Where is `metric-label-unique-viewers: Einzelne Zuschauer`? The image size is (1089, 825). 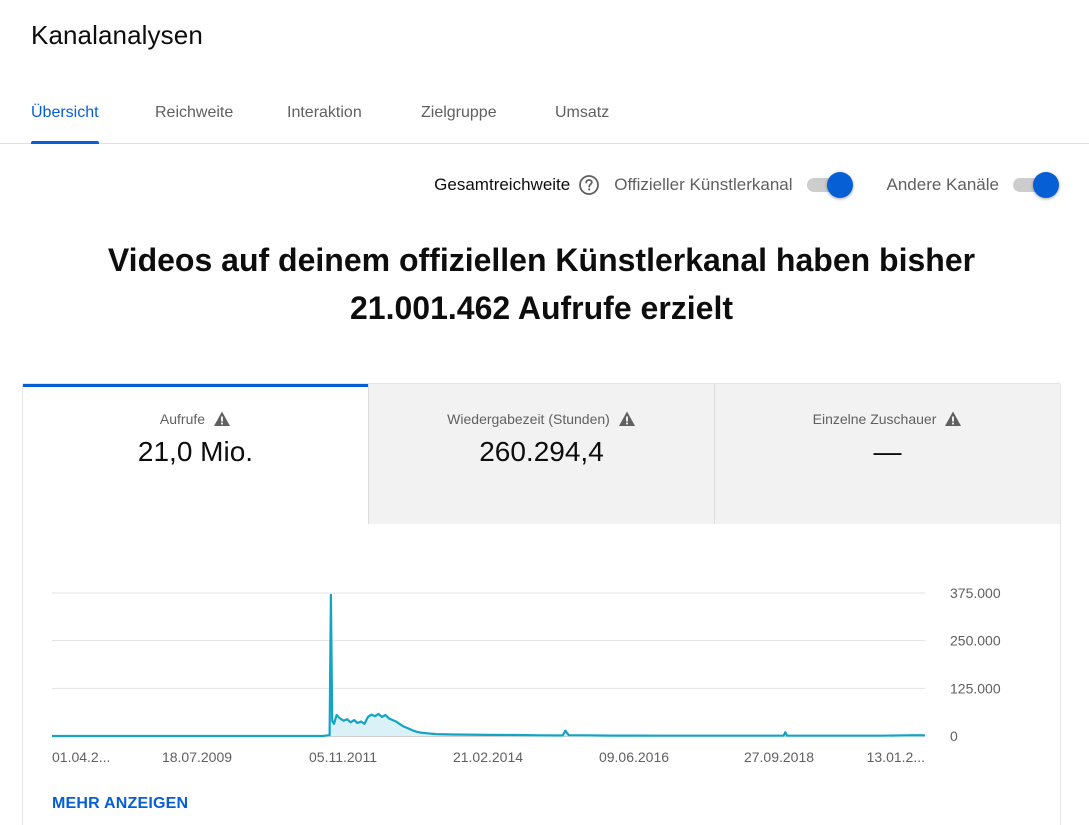 metric-label-unique-viewers: Einzelne Zuschauer is located at coordinates (874, 419).